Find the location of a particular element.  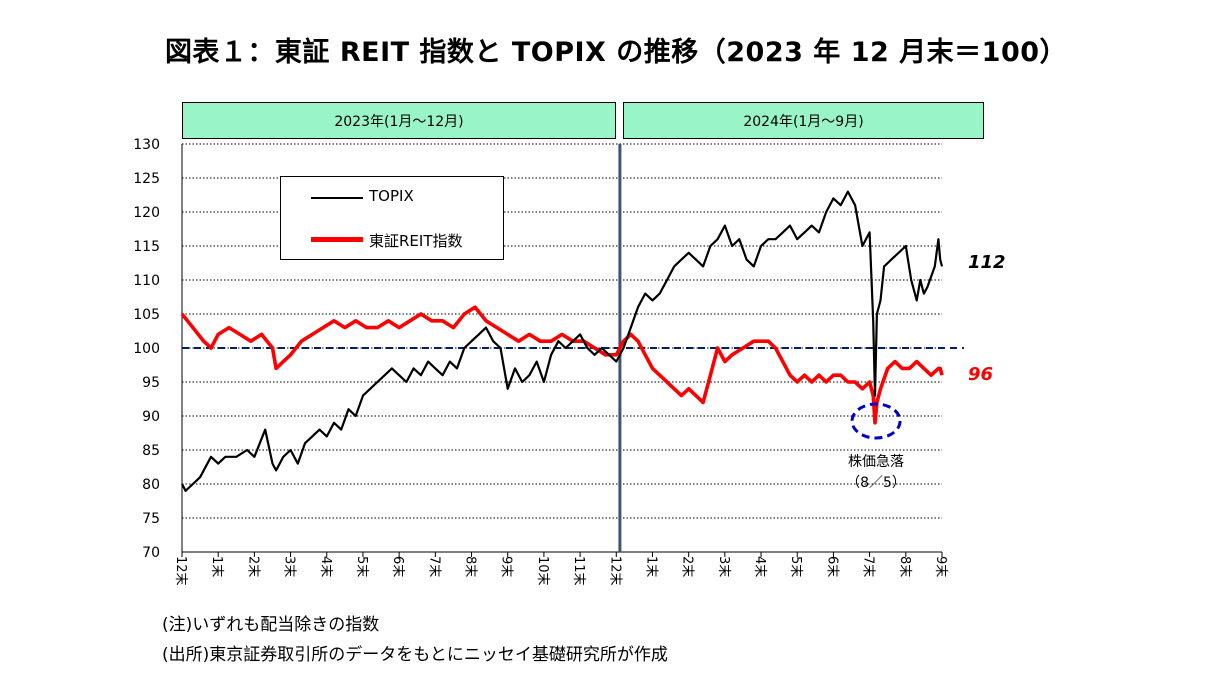

y-tick-label: 115 is located at coordinates (146, 247).